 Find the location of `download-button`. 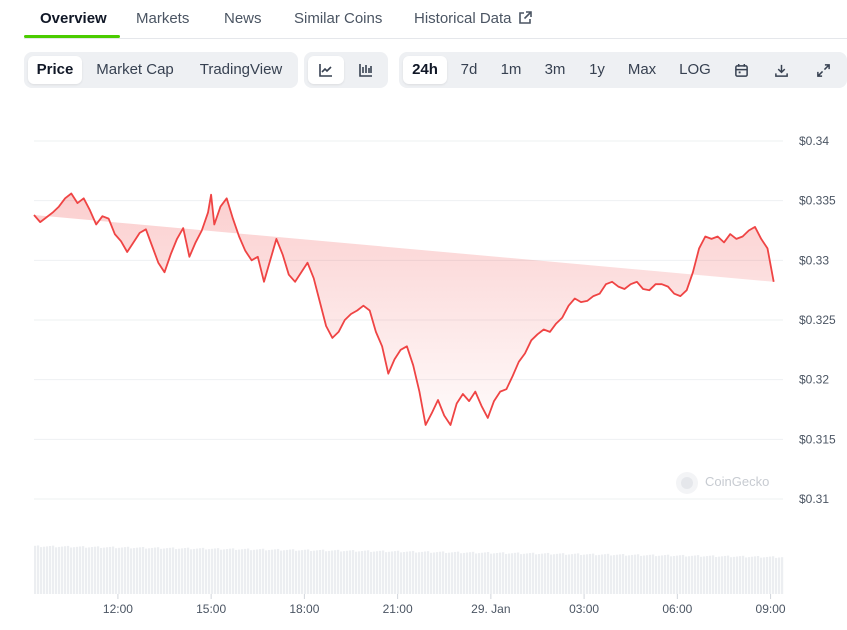

download-button is located at coordinates (781, 70).